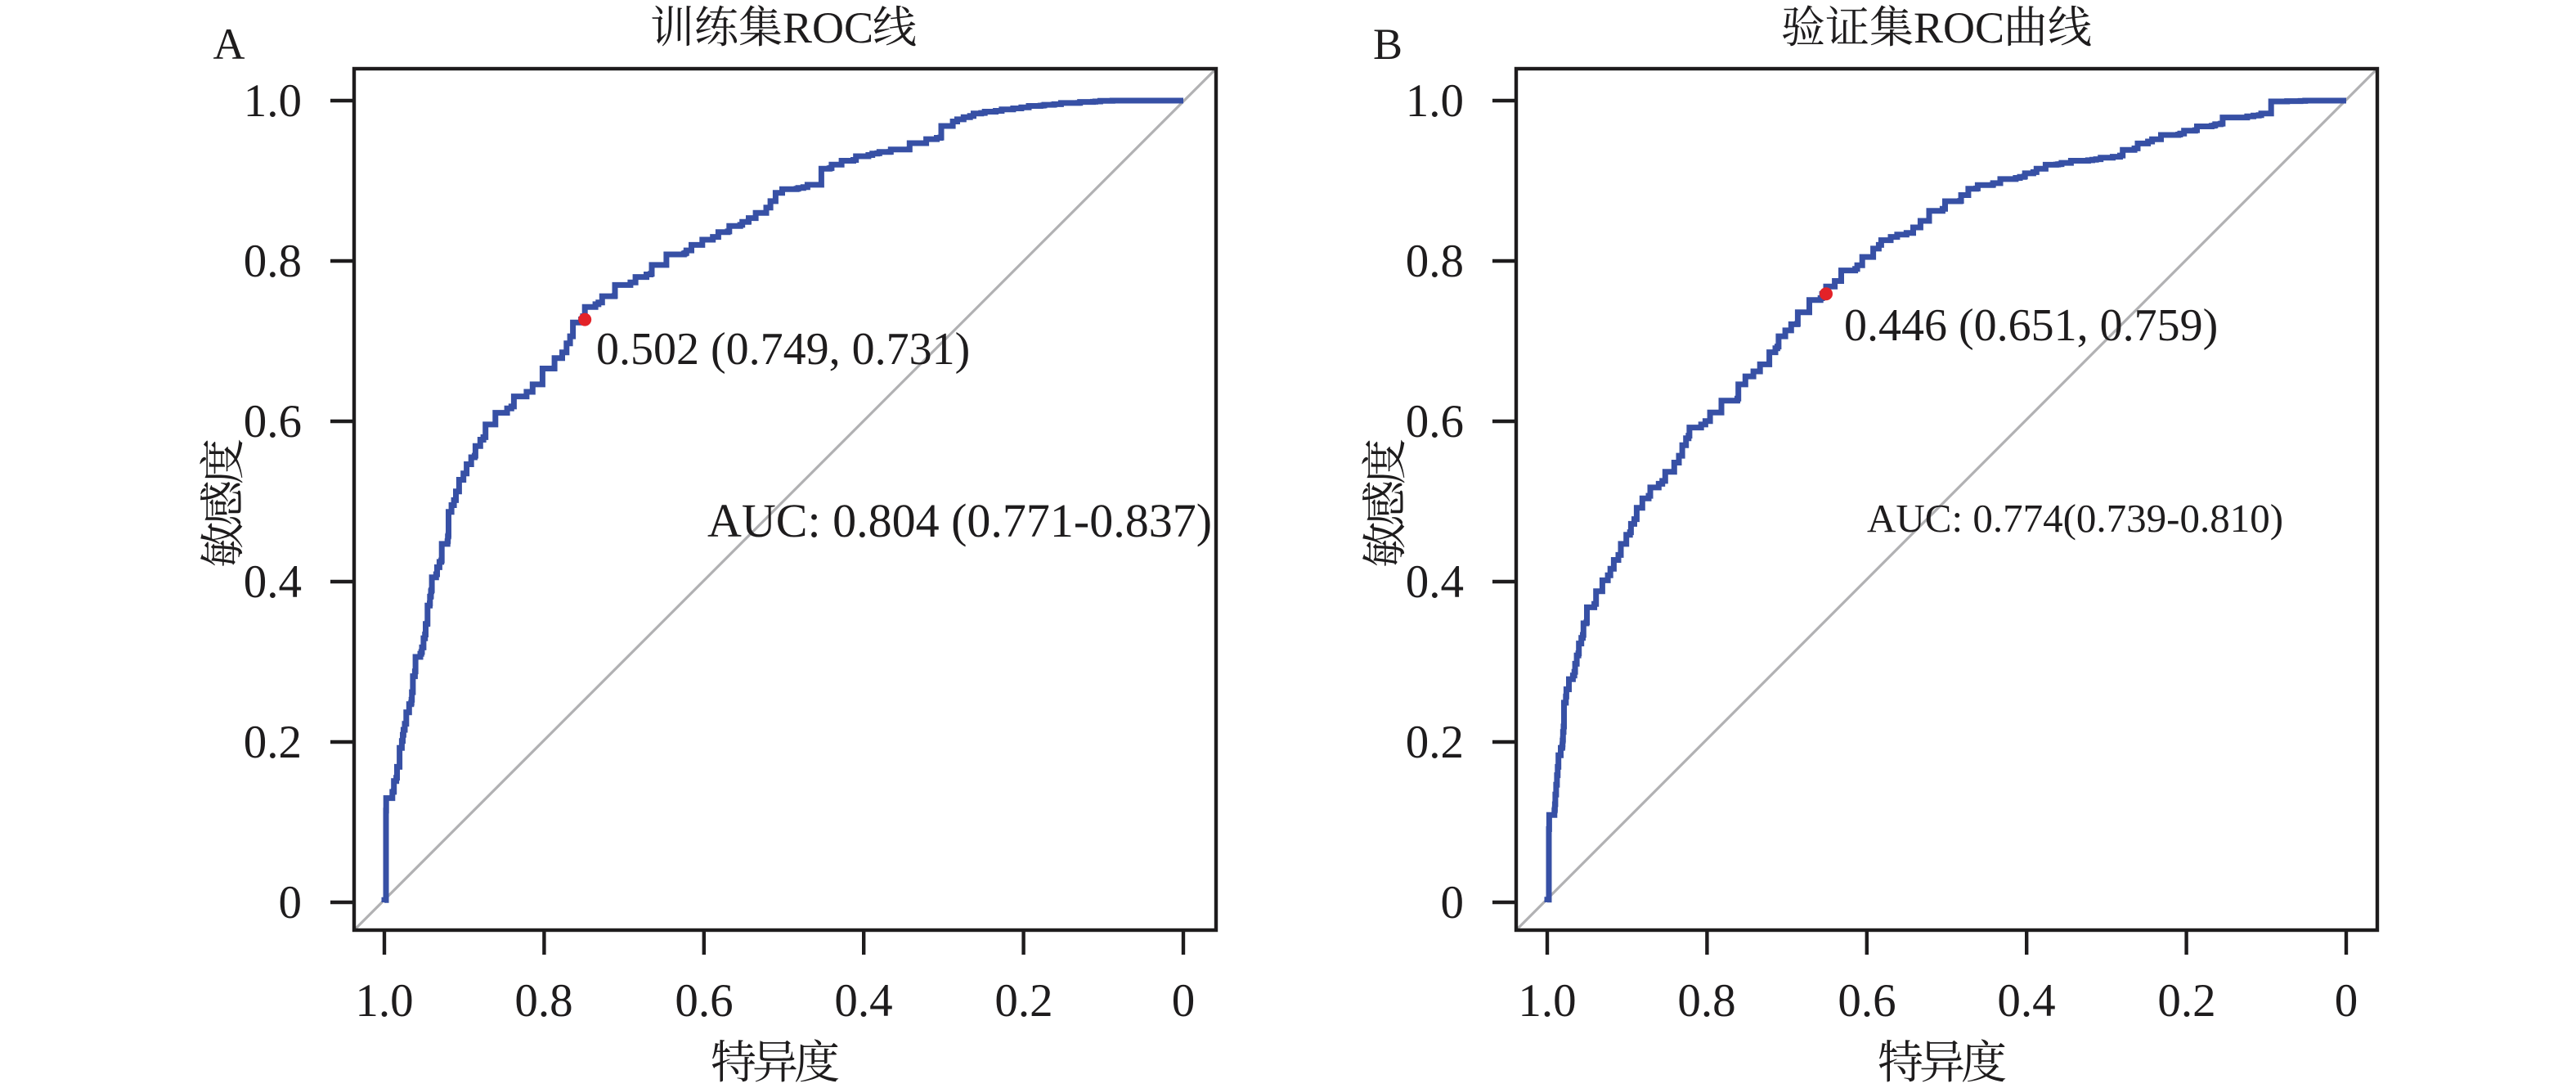 Image resolution: width=2576 pixels, height=1088 pixels. Describe the element at coordinates (2075, 518) in the screenshot. I see `svg-text: AUC: 0.774(0.739-0.810)` at that location.